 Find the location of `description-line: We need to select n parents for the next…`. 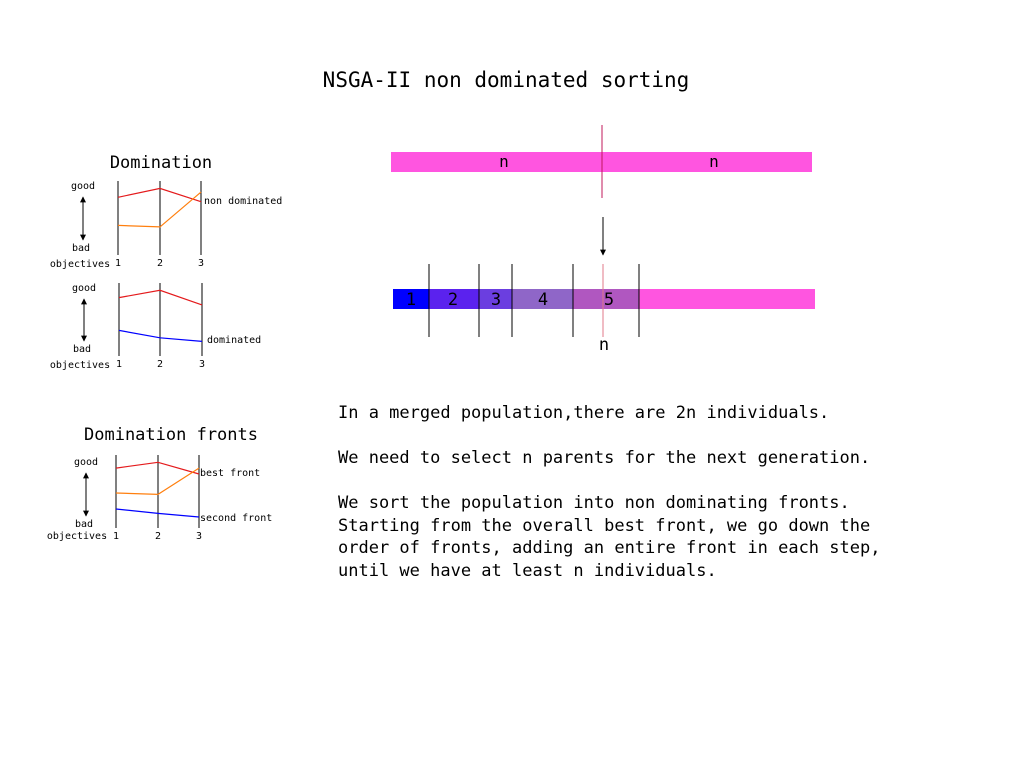

description-line: We need to select n parents for the next… is located at coordinates (604, 458).